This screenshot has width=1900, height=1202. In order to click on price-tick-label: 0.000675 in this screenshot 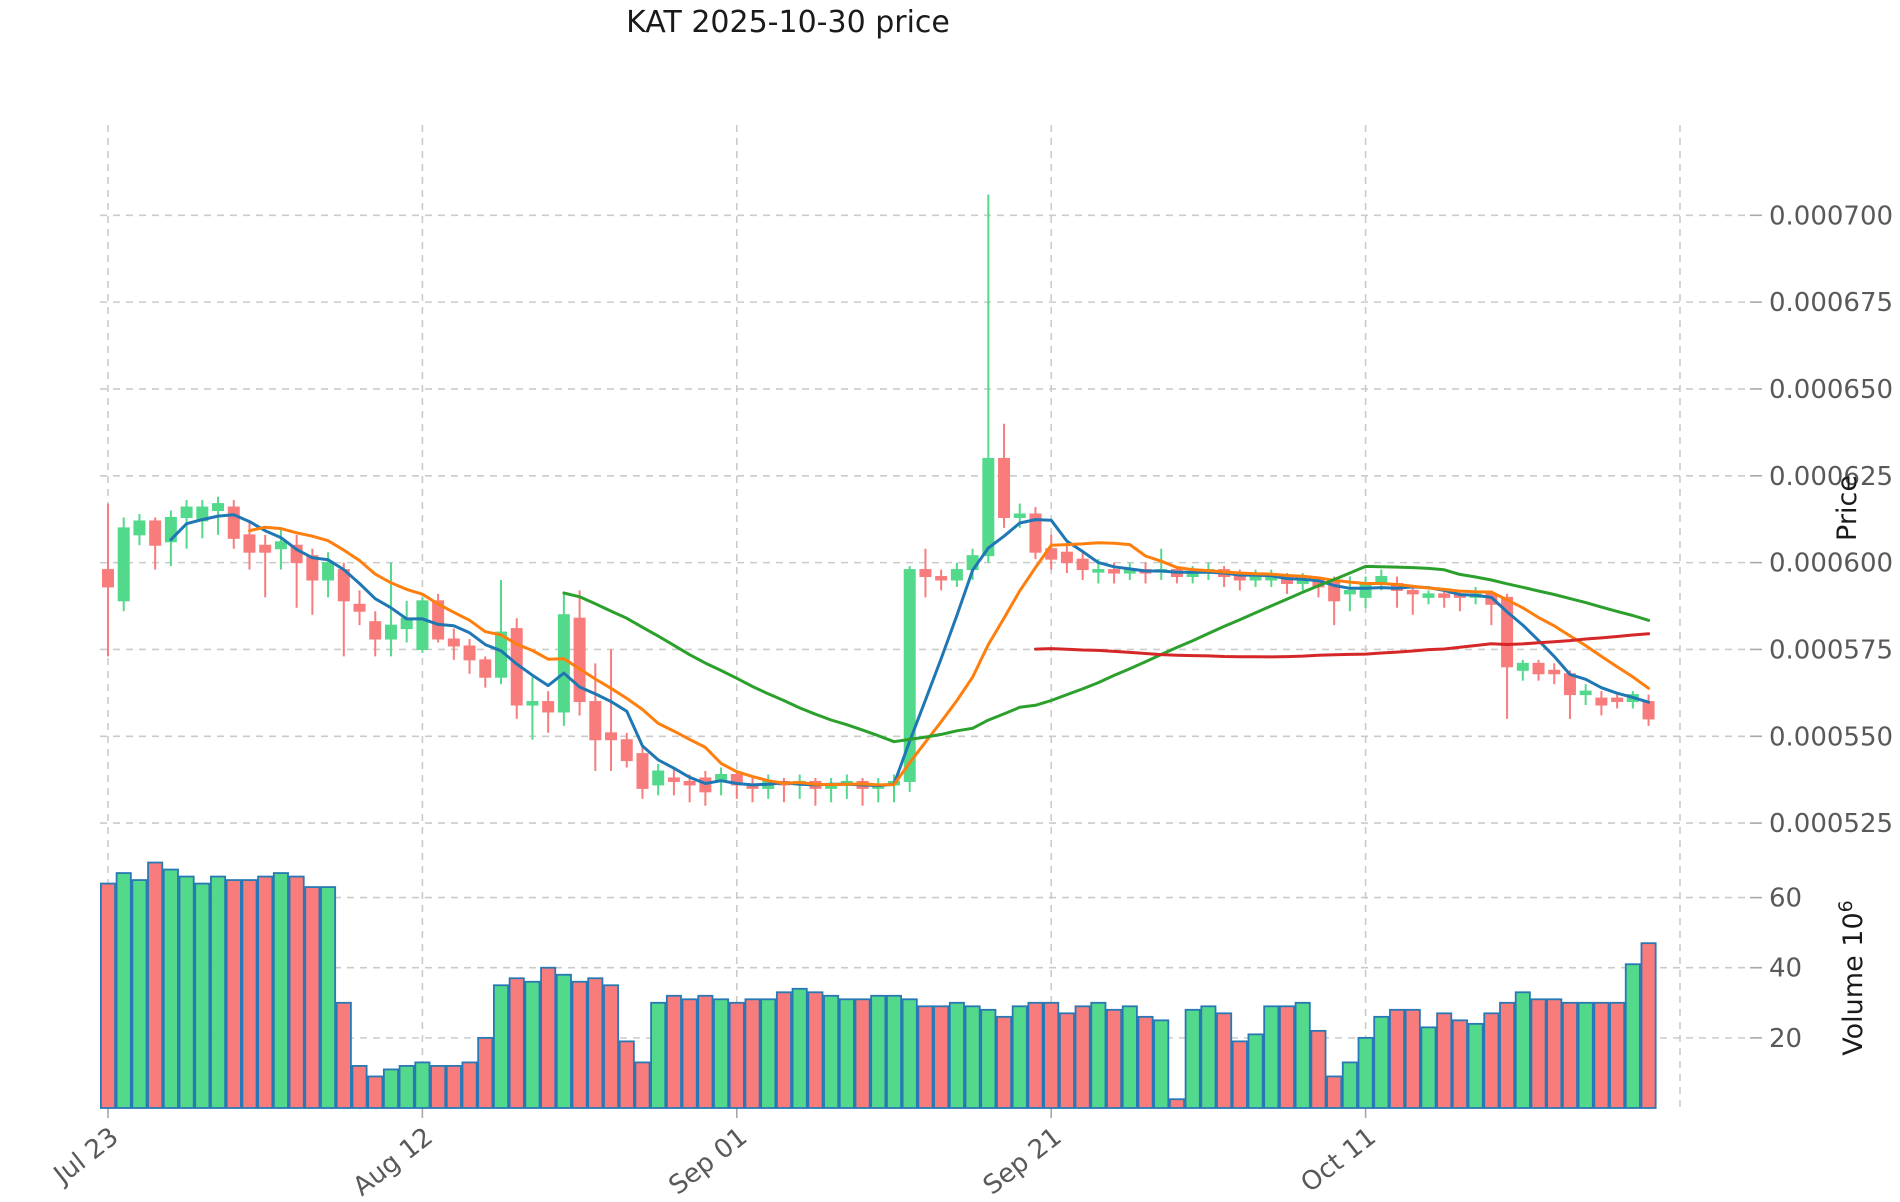, I will do `click(1831, 303)`.